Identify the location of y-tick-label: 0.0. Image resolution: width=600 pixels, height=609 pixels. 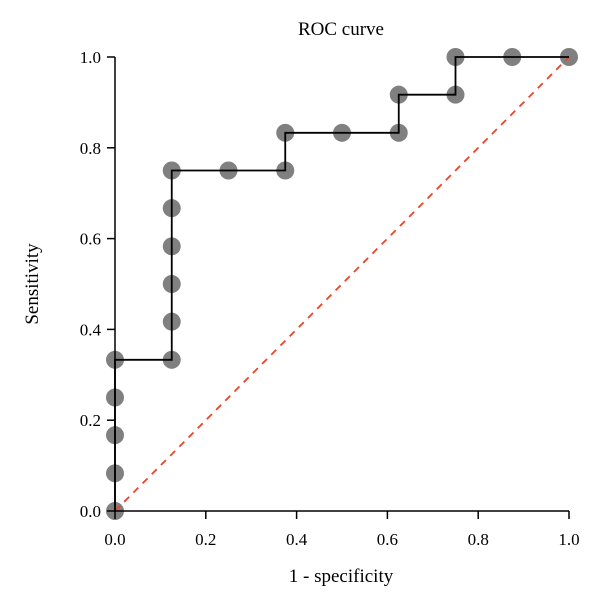
(90, 511).